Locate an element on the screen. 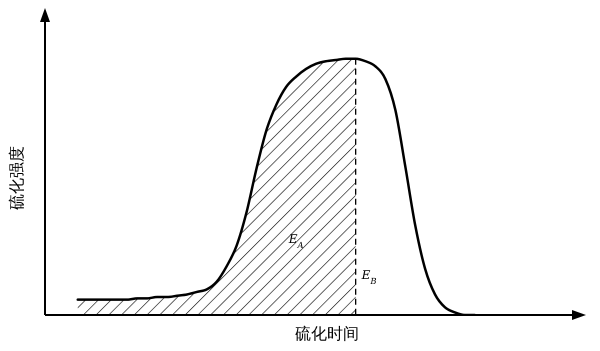  x-axis-title: 硫化时间 is located at coordinates (326, 333).